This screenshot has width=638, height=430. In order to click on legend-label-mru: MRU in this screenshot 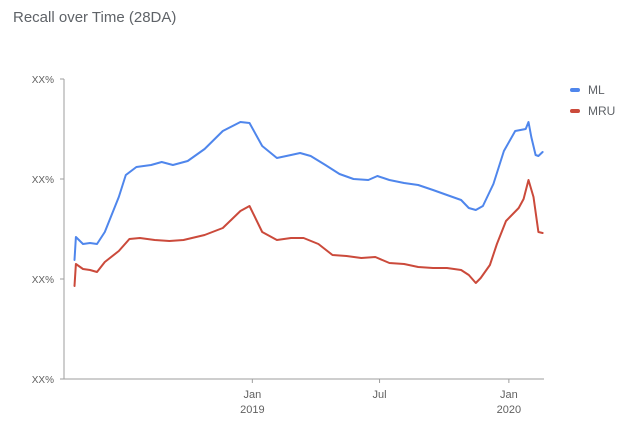, I will do `click(602, 111)`.